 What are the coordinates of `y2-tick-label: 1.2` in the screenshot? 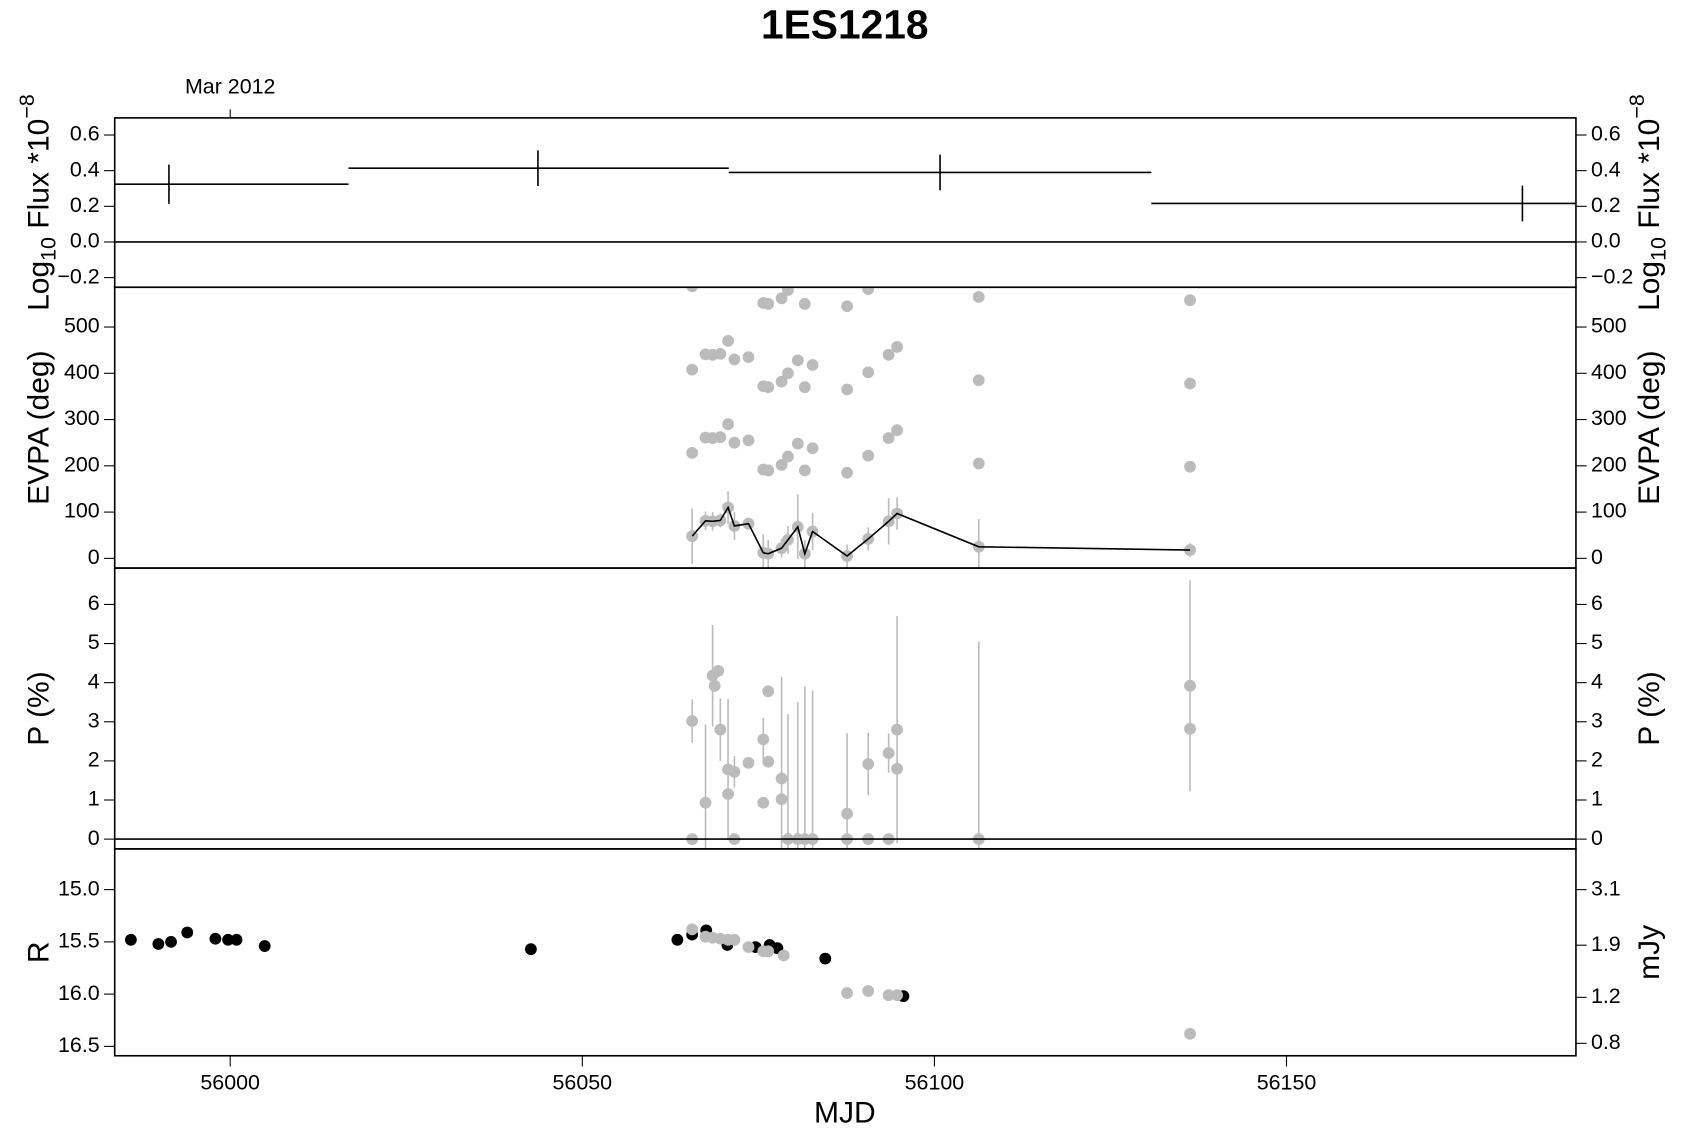 It's located at (1606, 996).